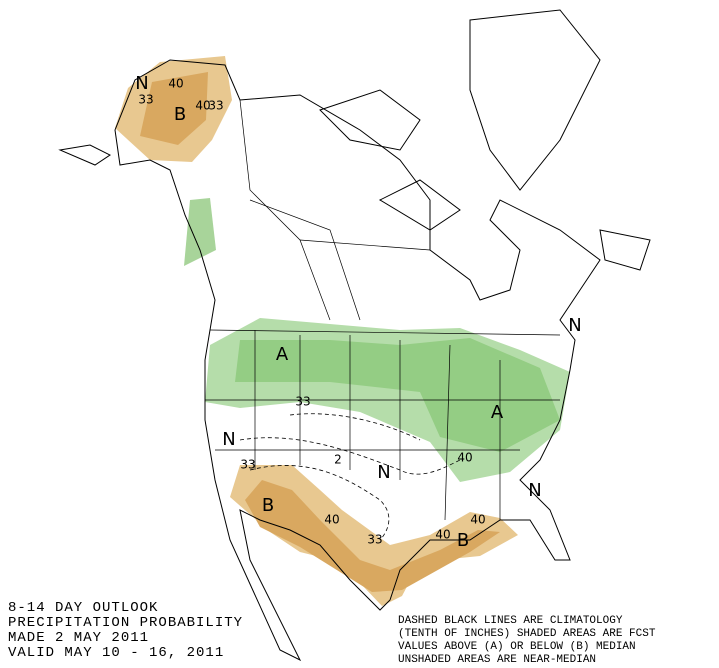 This screenshot has width=719, height=668. I want to click on climatology-lines, so click(350, 477).